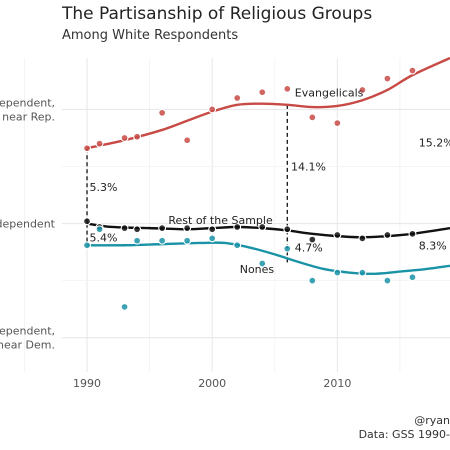 This screenshot has width=450, height=450. What do you see at coordinates (434, 142) in the screenshot?
I see `annotation-label: 15.2%` at bounding box center [434, 142].